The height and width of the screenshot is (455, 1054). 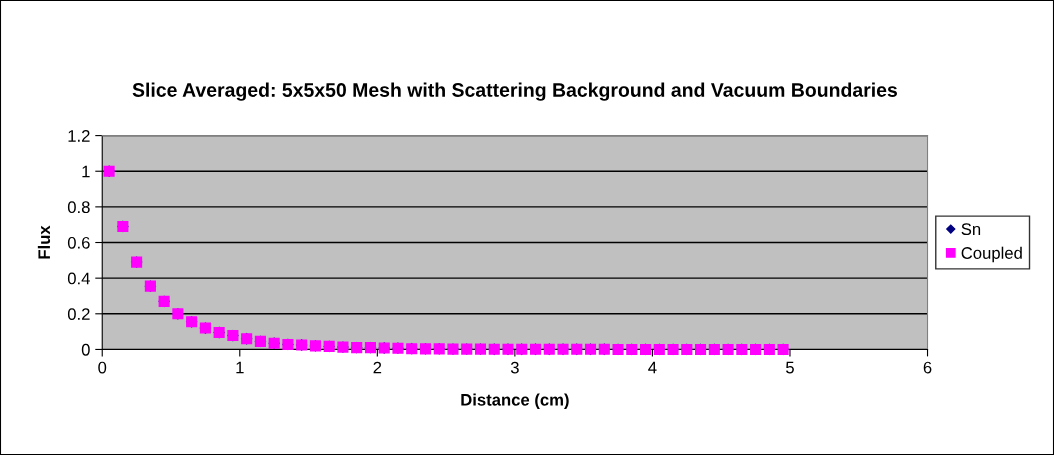 What do you see at coordinates (78, 242) in the screenshot?
I see `y-tick-label: 0.6` at bounding box center [78, 242].